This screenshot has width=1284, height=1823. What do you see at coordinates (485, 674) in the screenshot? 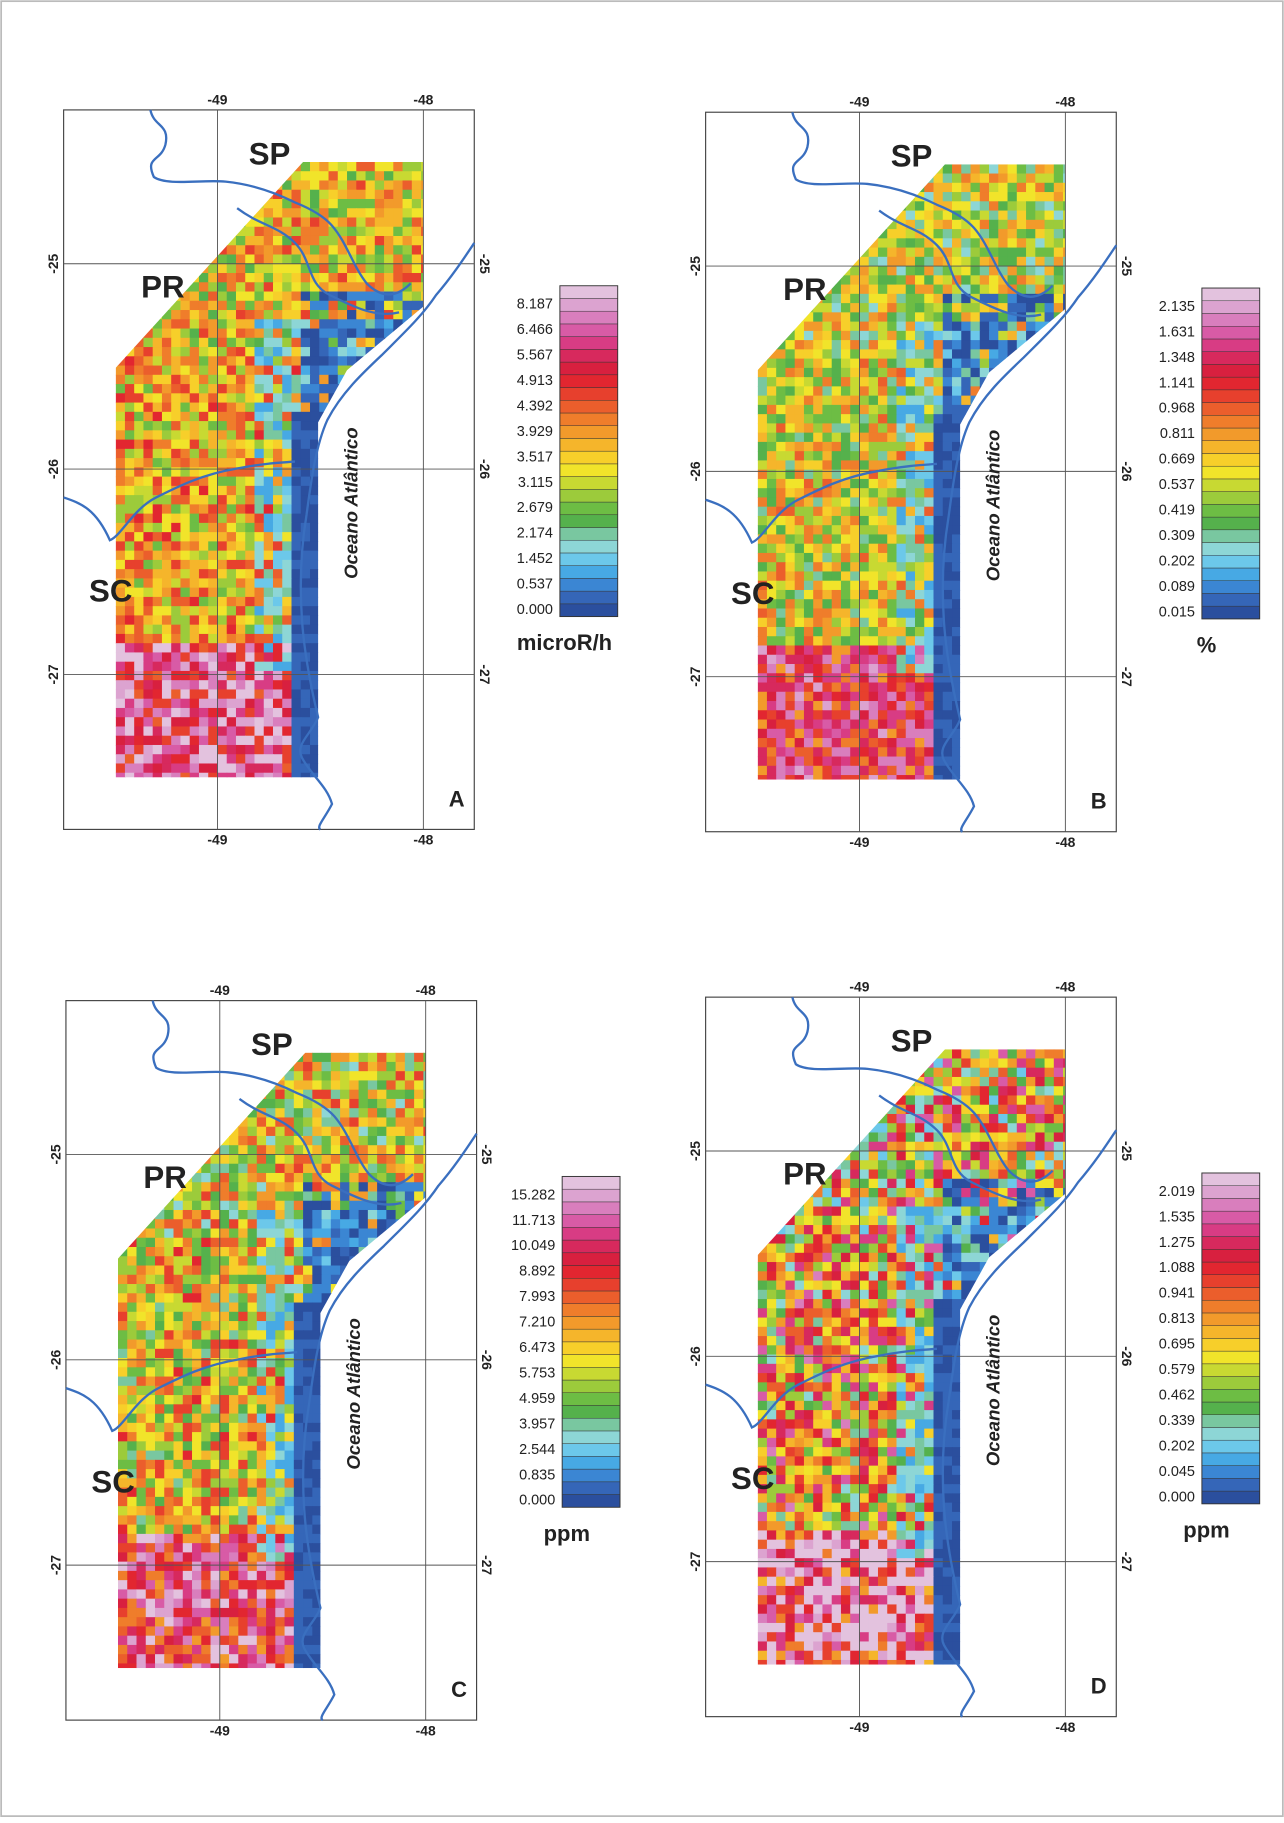
I see `lat-label: -27` at bounding box center [485, 674].